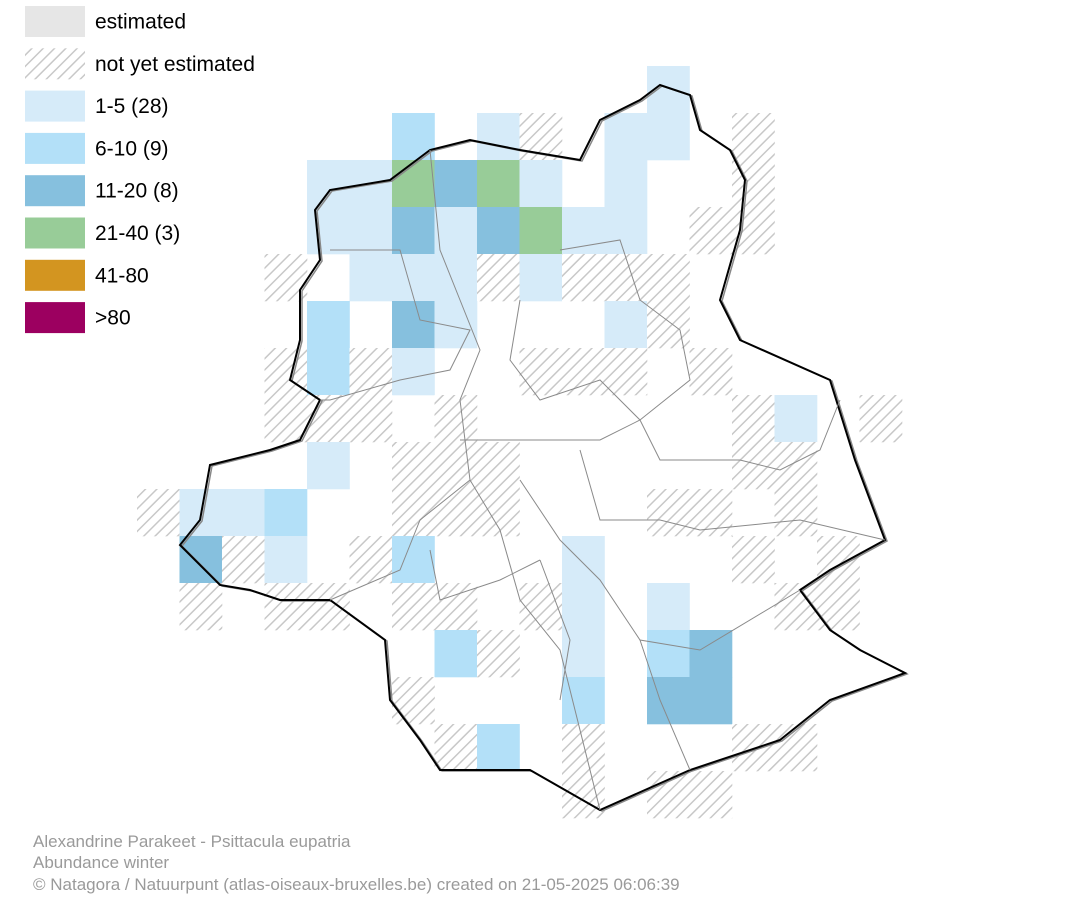 The image size is (1074, 900). What do you see at coordinates (132, 148) in the screenshot?
I see `legend-label: 6-10 (9)` at bounding box center [132, 148].